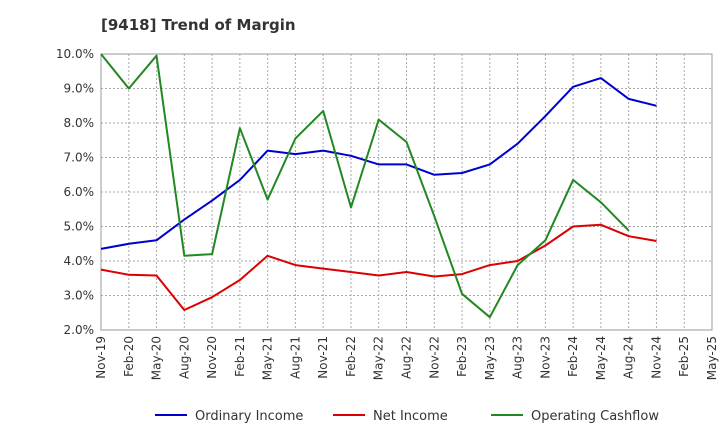 The width and height of the screenshot is (720, 440). I want to click on y-axis: 2.0% 3.0% 4.0% 5.0% 6.0% 7.0% 8.0% 9.0% 10.0%, so click(75, 192).